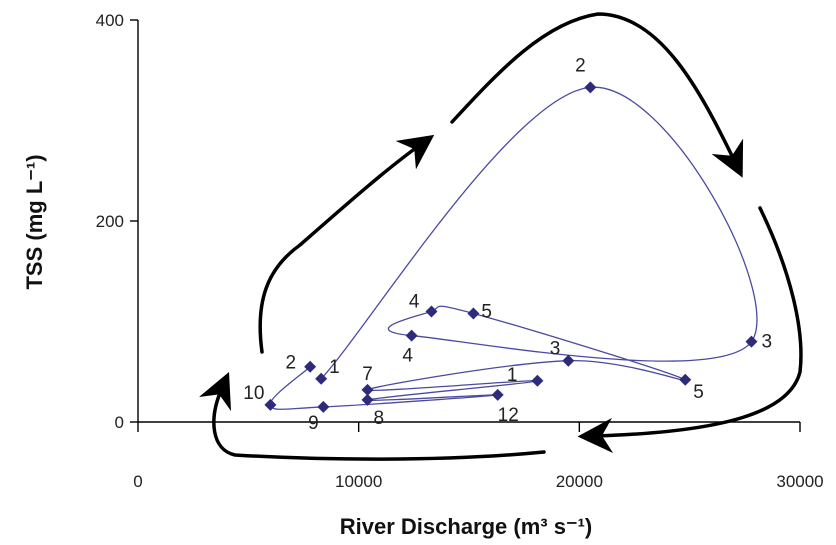 Image resolution: width=836 pixels, height=545 pixels. I want to click on x-tick-label: 30000, so click(799, 481).